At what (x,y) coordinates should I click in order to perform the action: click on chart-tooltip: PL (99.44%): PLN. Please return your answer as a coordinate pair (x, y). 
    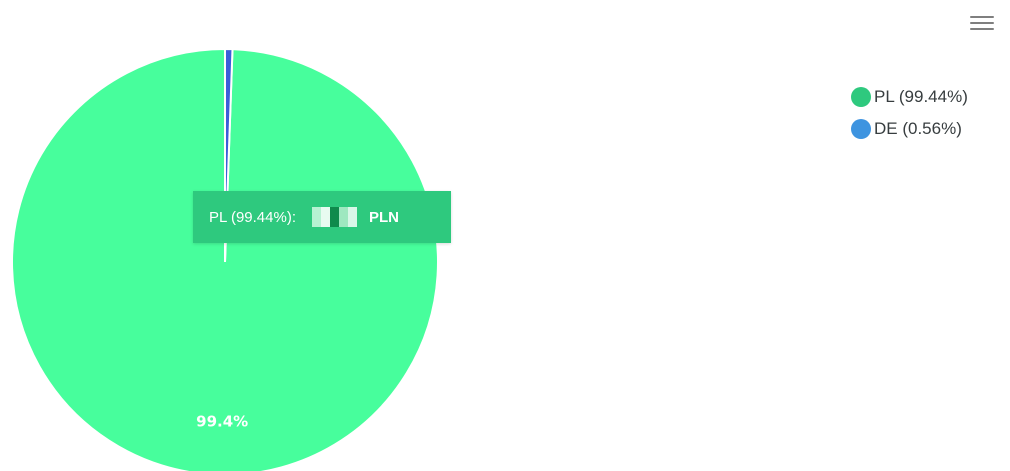
    Looking at the image, I should click on (322, 217).